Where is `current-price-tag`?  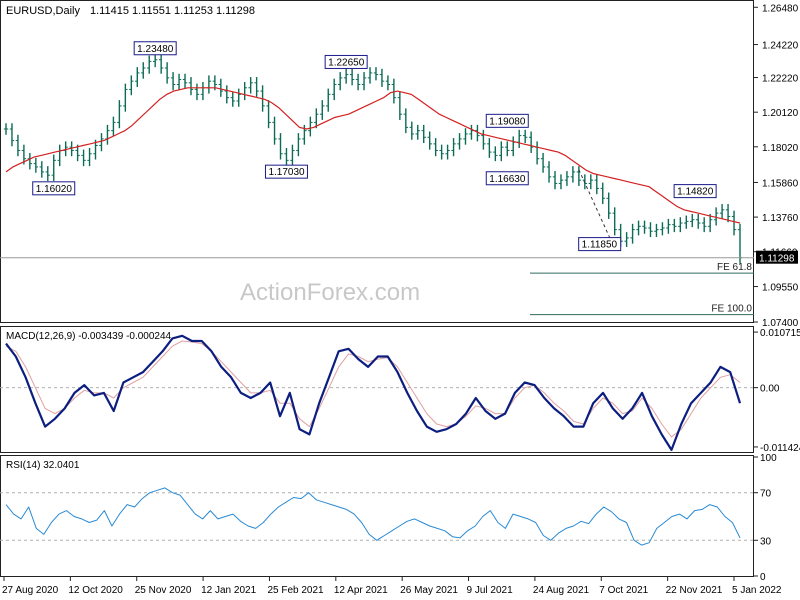
current-price-tag is located at coordinates (777, 257).